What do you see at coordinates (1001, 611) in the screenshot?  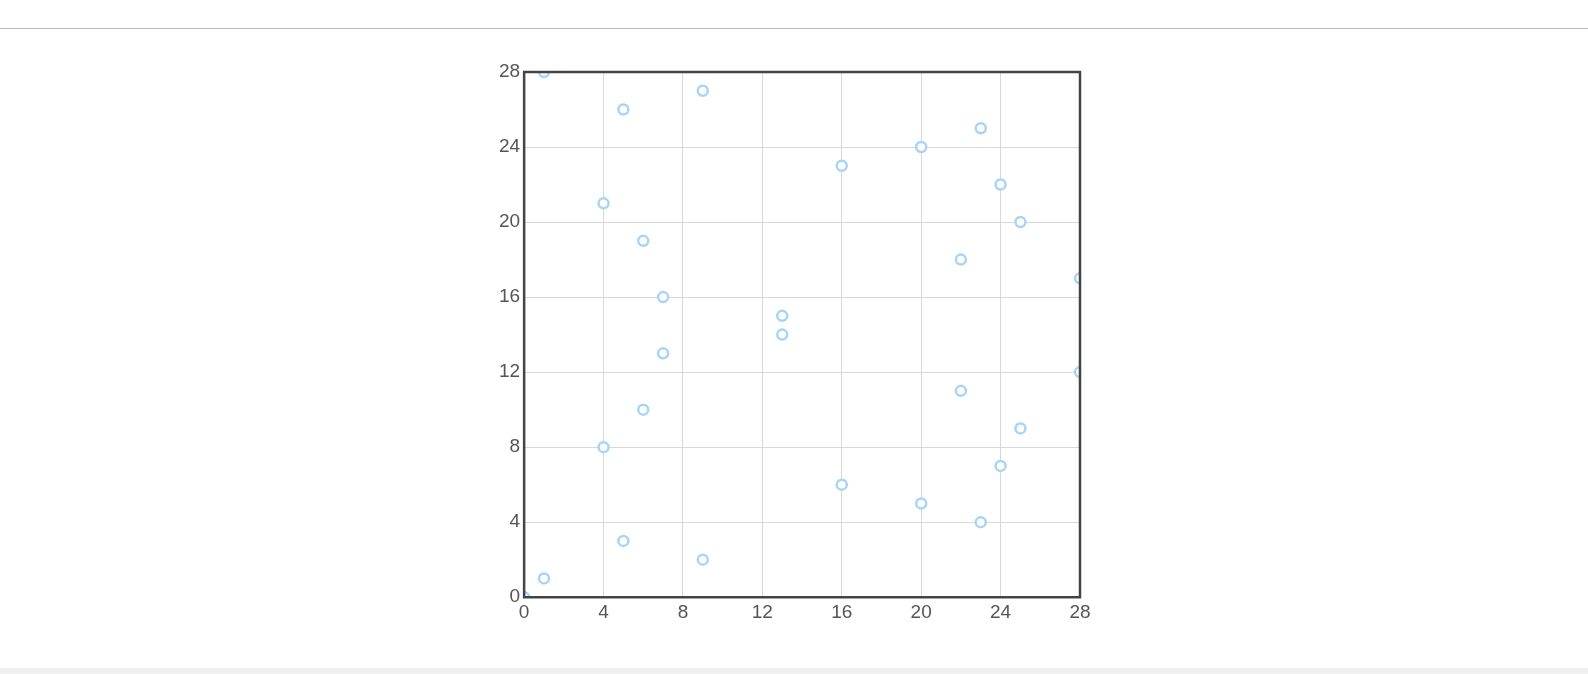 I see `x-tick-label: 24` at bounding box center [1001, 611].